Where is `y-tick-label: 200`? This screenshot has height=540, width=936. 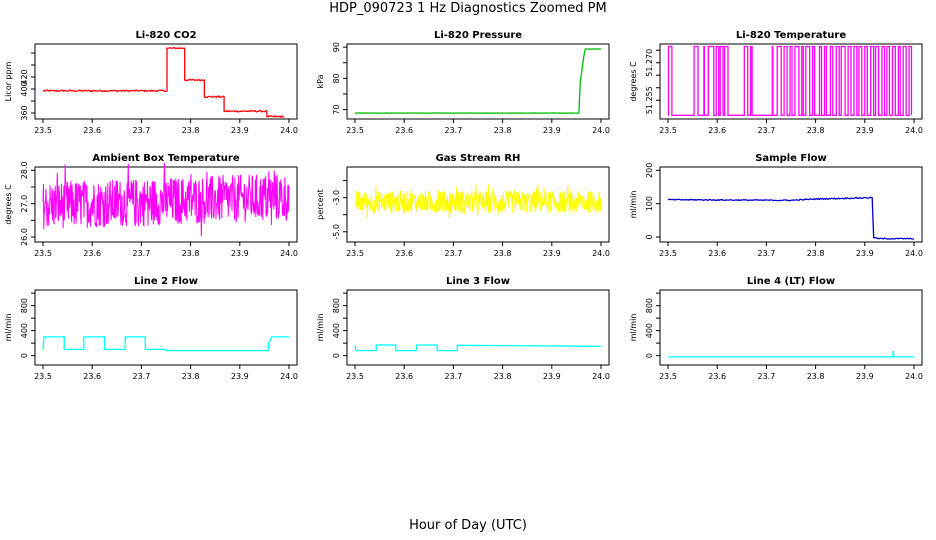
y-tick-label: 200 is located at coordinates (649, 170).